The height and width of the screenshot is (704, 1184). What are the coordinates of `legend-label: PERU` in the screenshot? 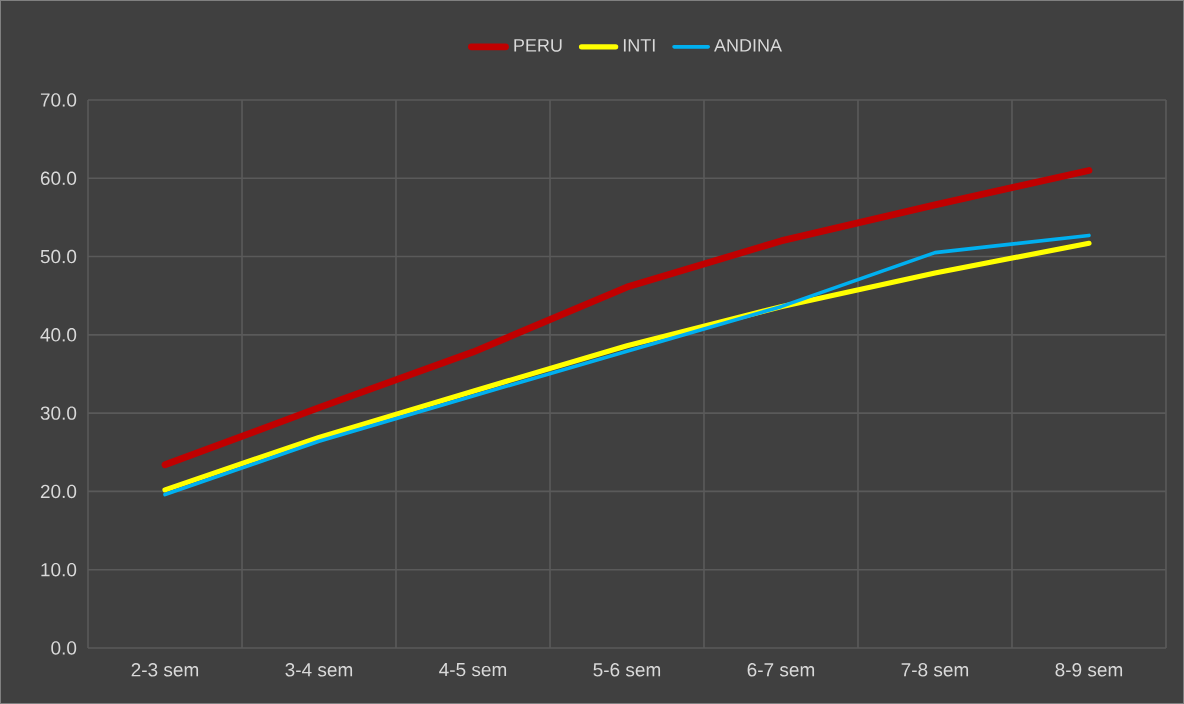 It's located at (538, 45).